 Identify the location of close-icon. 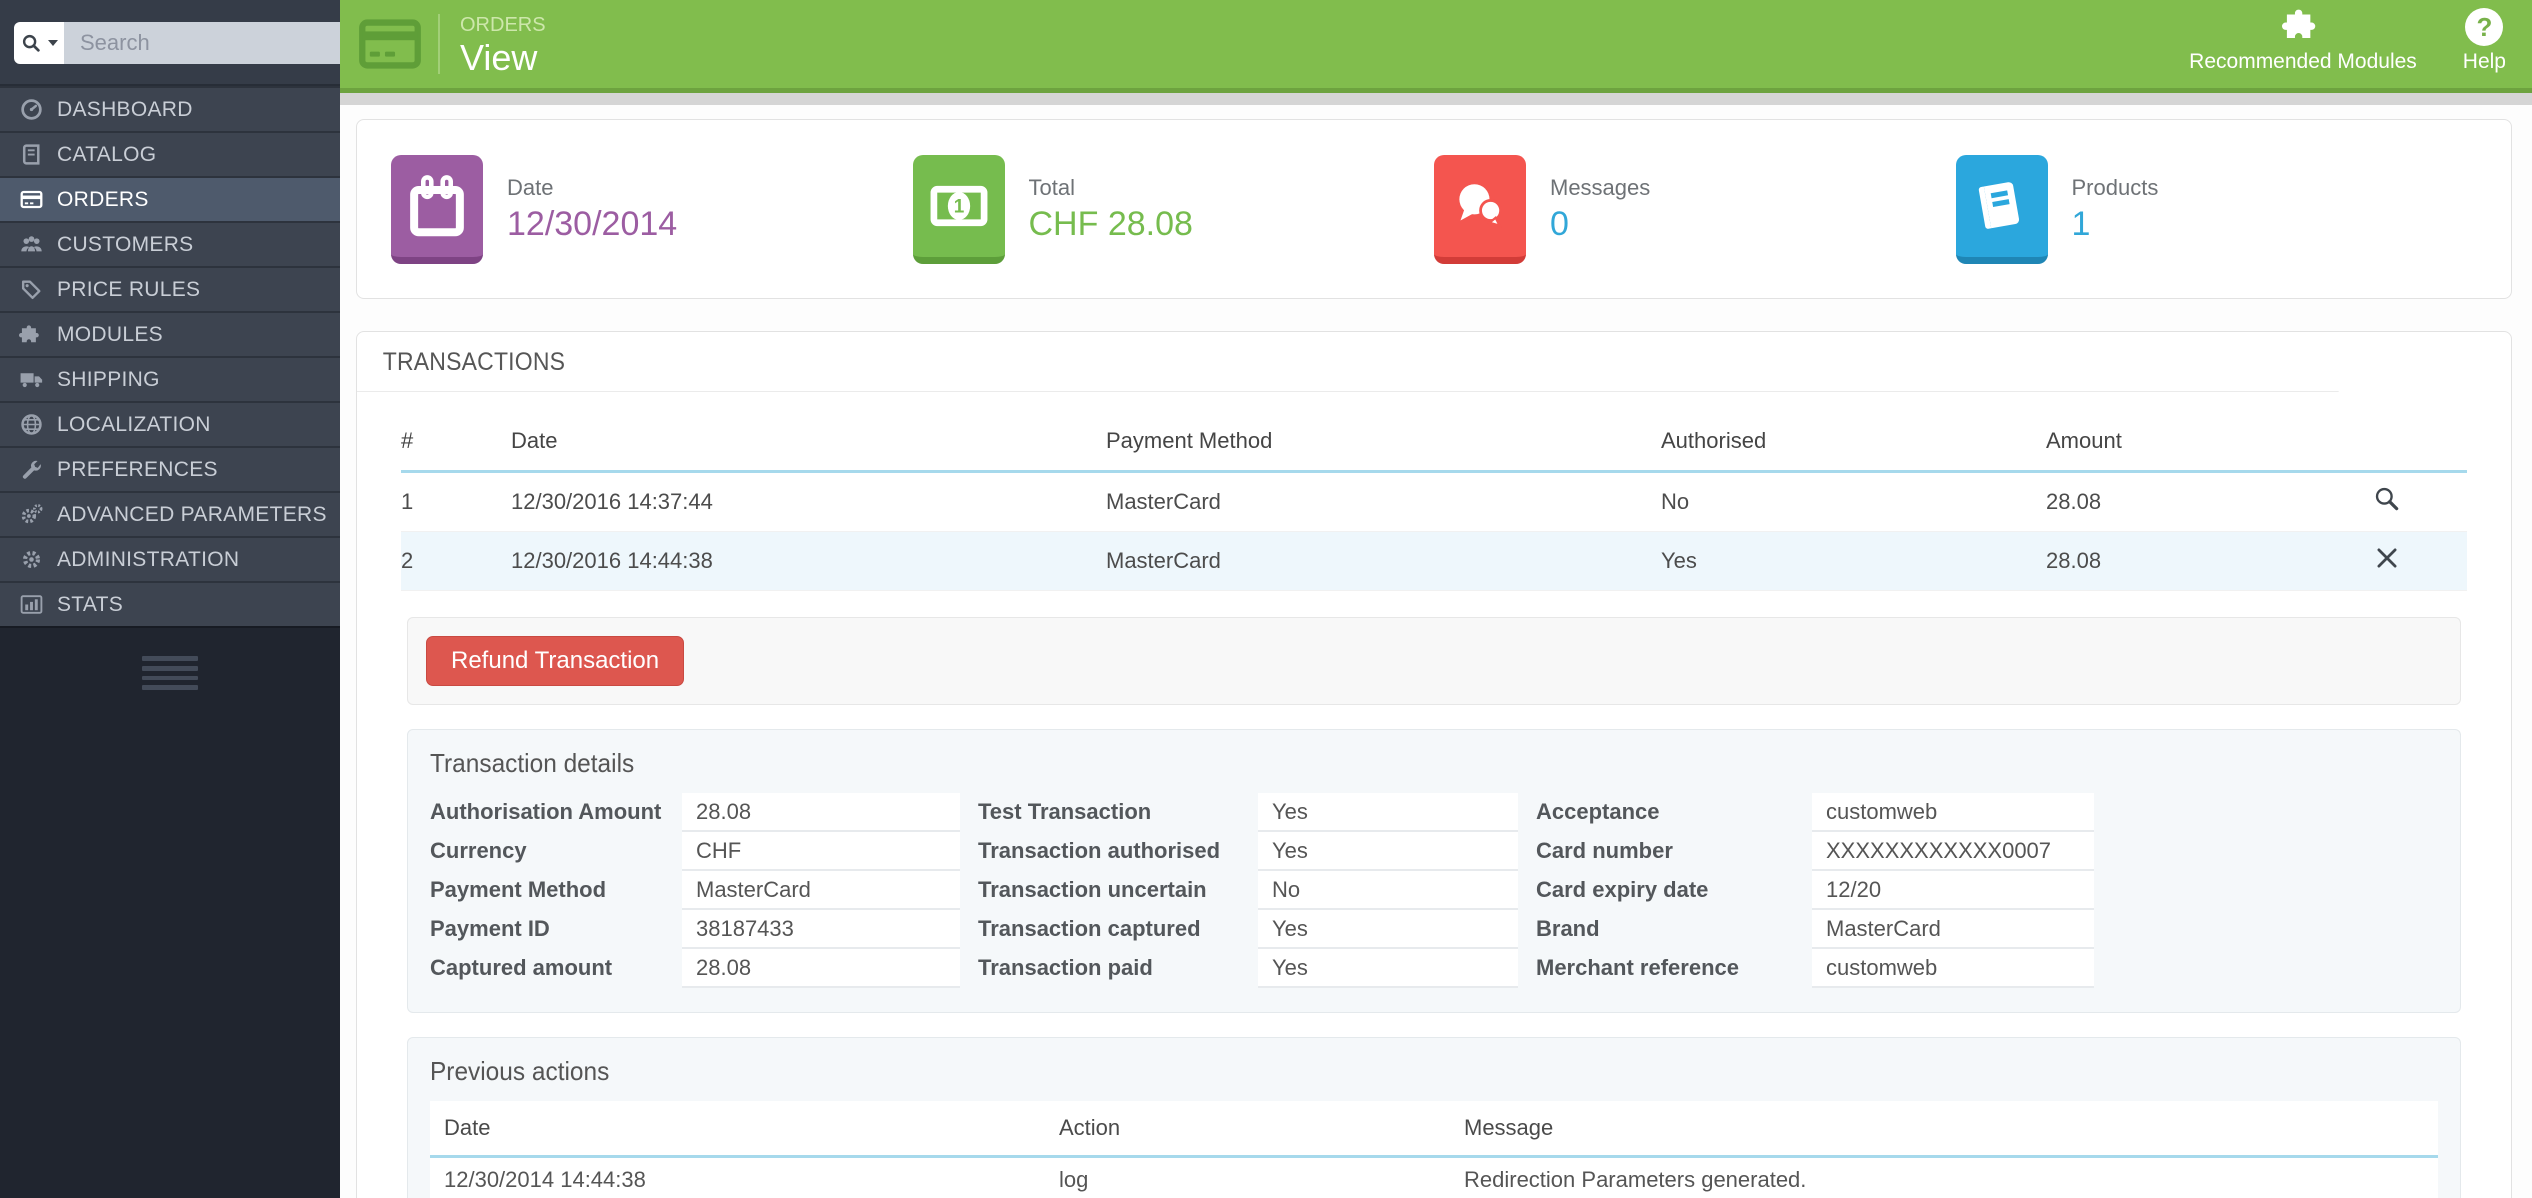
(2386, 558).